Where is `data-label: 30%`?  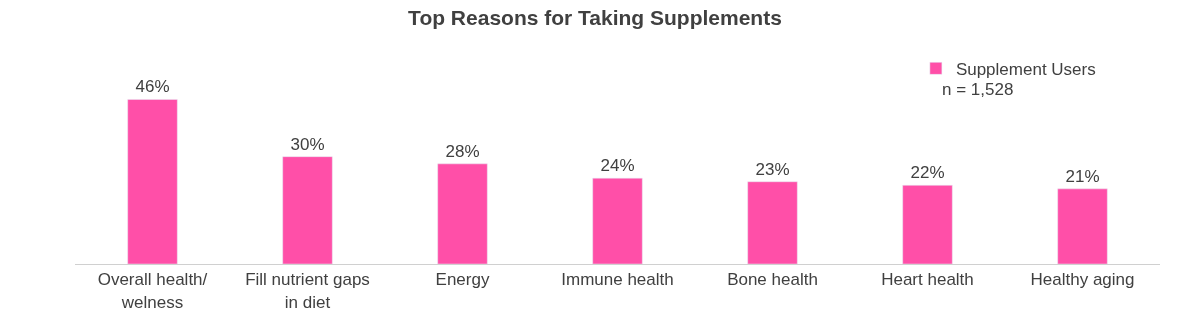 data-label: 30% is located at coordinates (307, 144).